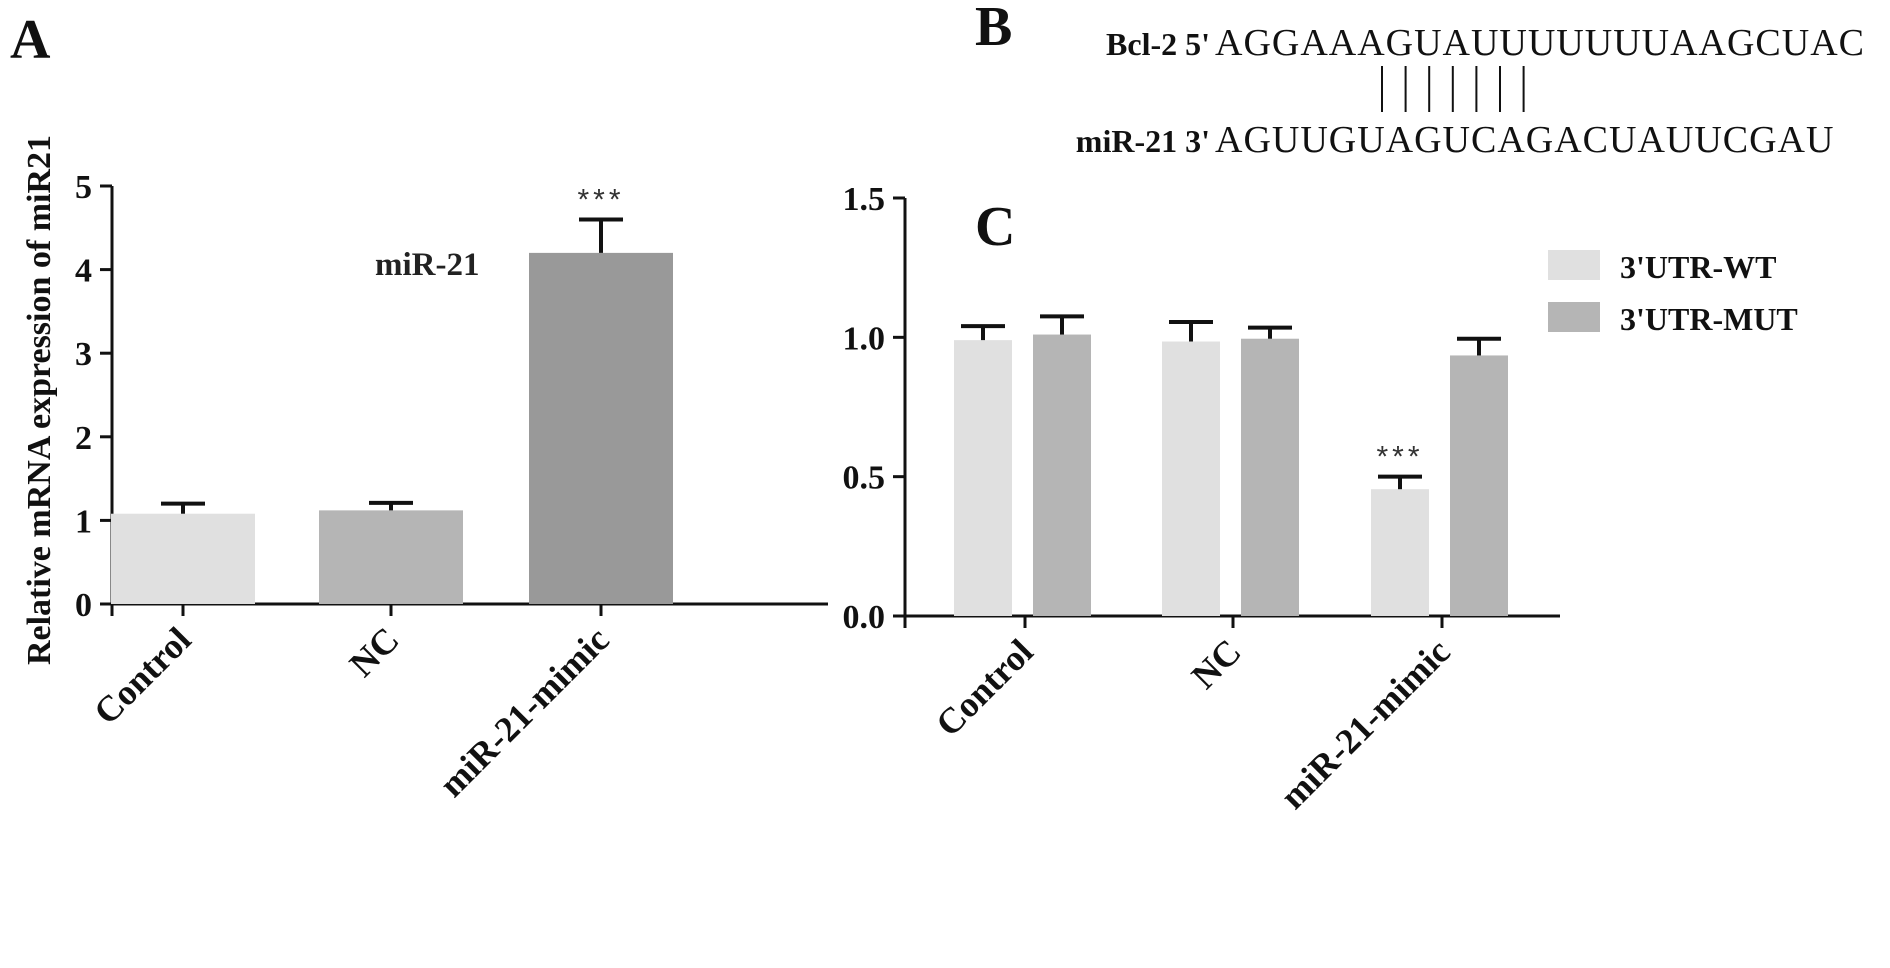 The height and width of the screenshot is (968, 1890). I want to click on chart-c-bar-wt-significance: ***, so click(1399, 457).